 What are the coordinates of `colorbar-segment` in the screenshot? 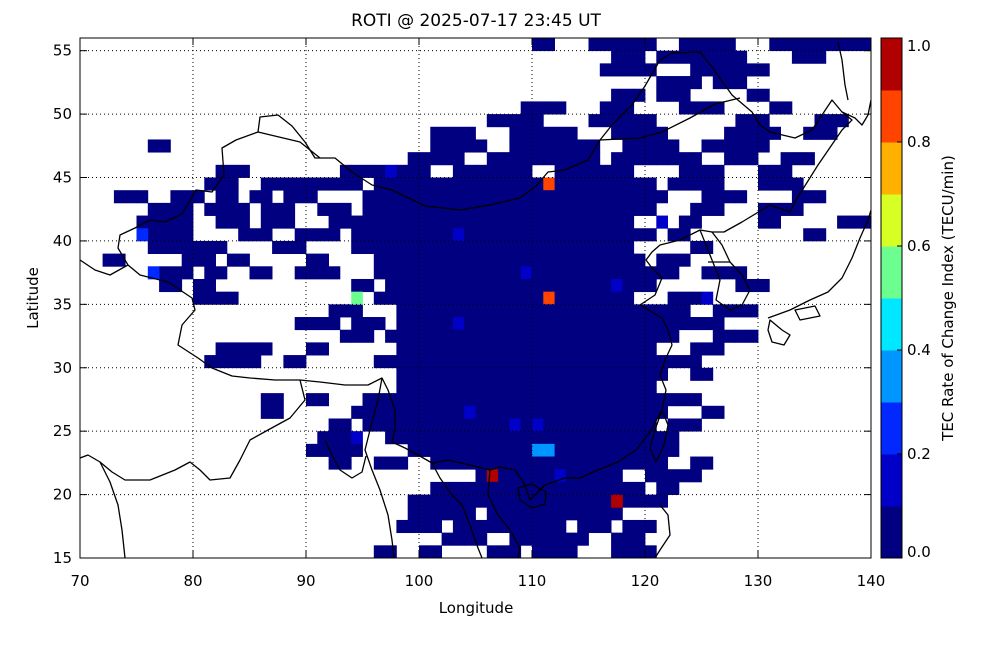 It's located at (891, 64).